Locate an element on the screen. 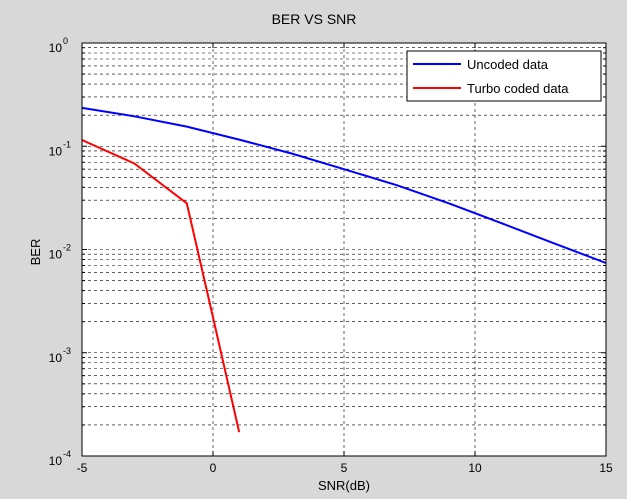  y-tick-label: 10 -4 is located at coordinates (60, 458).